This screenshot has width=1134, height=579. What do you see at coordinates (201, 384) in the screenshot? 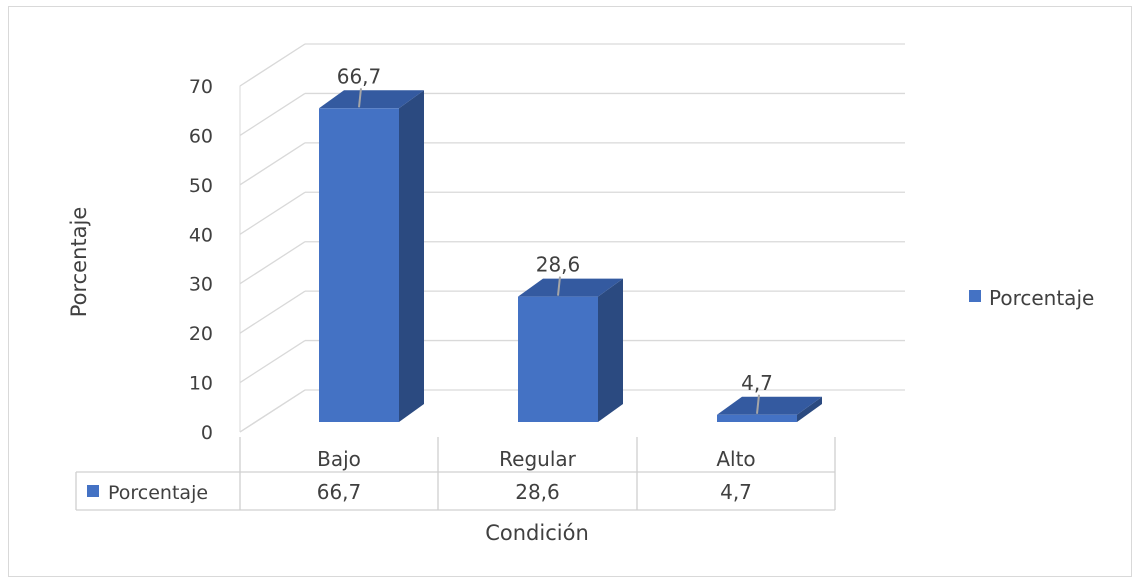
I see `y-tick-label: 10` at bounding box center [201, 384].